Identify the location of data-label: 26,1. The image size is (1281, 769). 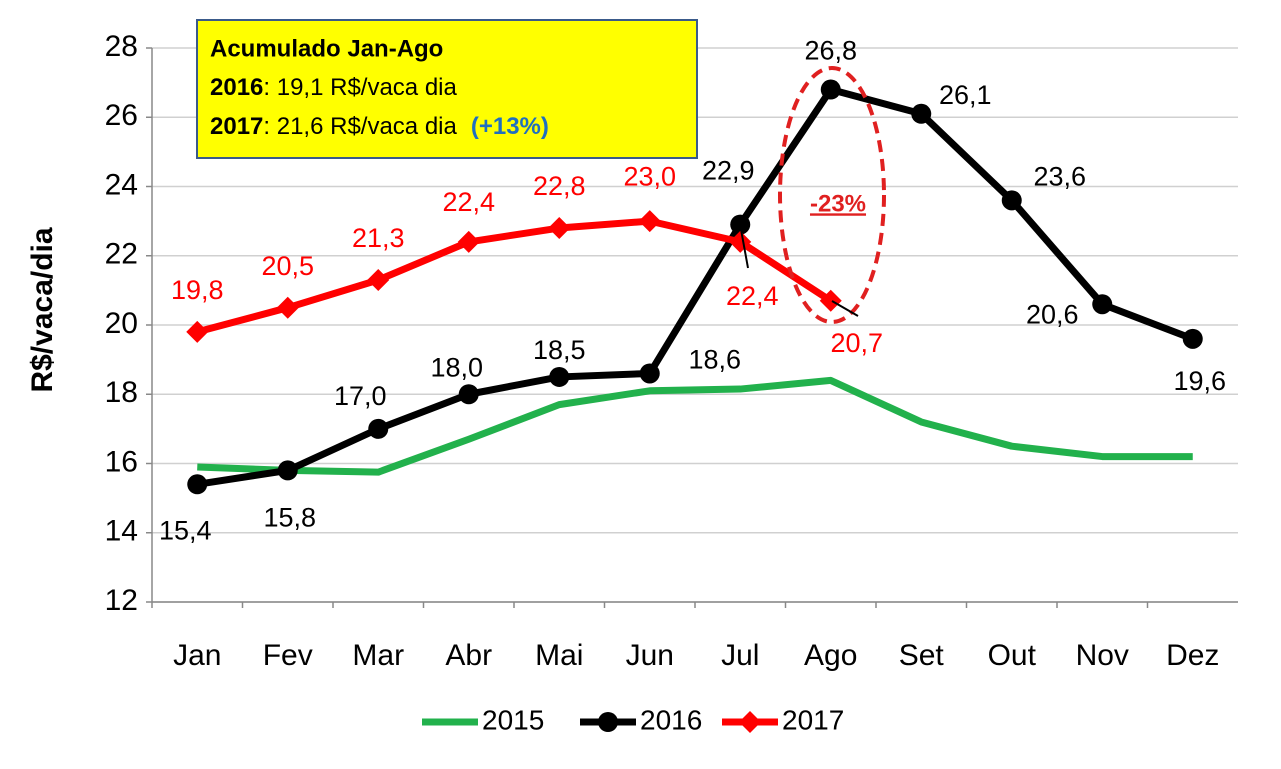
(965, 95).